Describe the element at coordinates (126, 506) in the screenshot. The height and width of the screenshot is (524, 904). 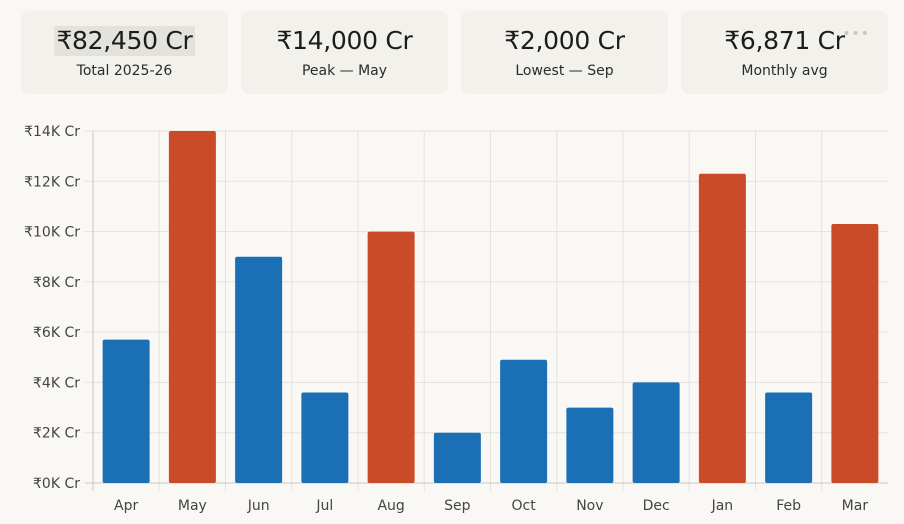
I see `x-tick-label: Apr` at that location.